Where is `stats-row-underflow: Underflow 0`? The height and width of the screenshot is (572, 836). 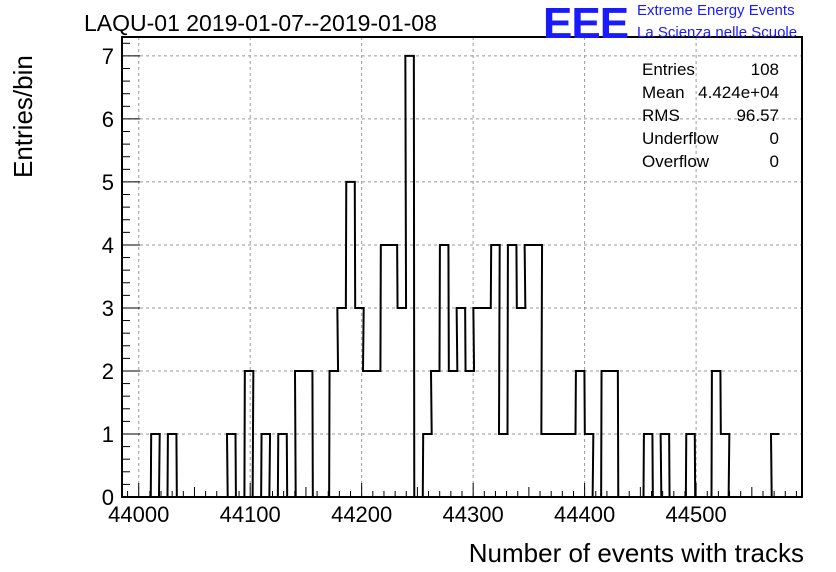 stats-row-underflow: Underflow 0 is located at coordinates (710, 138).